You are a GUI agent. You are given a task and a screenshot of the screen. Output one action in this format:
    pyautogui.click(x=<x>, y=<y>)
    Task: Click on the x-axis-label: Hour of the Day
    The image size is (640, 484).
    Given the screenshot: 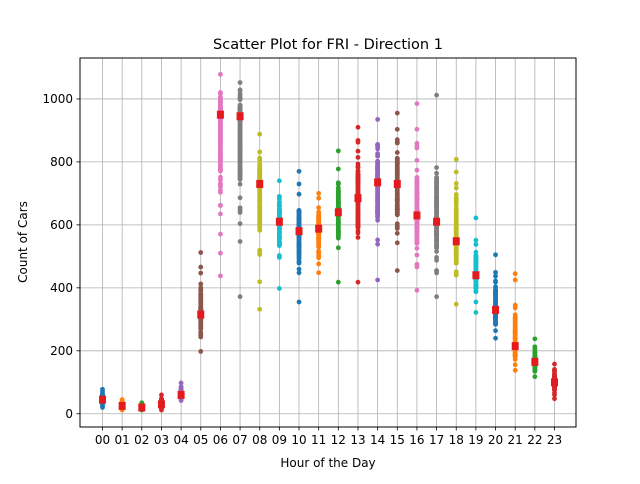 What is the action you would take?
    pyautogui.click(x=327, y=463)
    